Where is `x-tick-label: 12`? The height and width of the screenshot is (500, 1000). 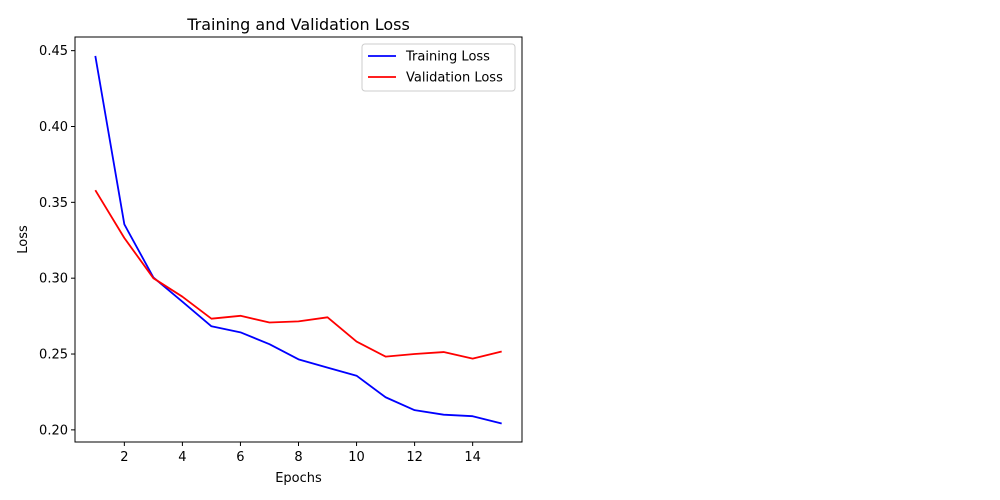 x-tick-label: 12 is located at coordinates (414, 457).